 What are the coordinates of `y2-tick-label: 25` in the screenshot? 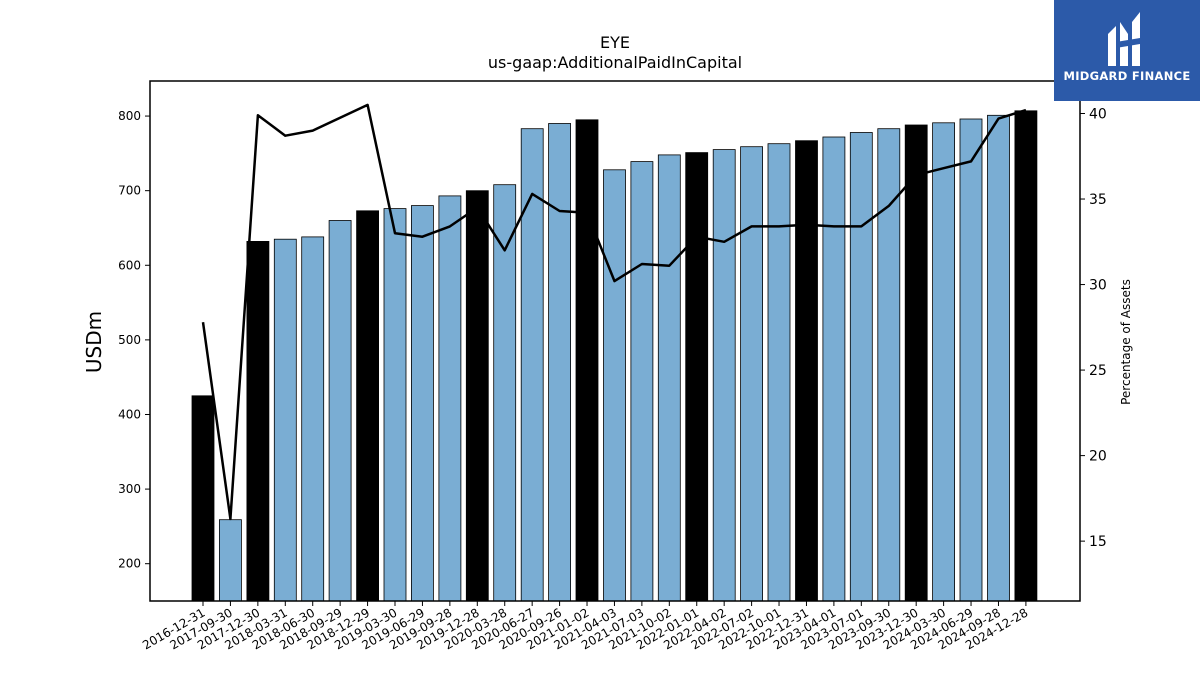 It's located at (1098, 371).